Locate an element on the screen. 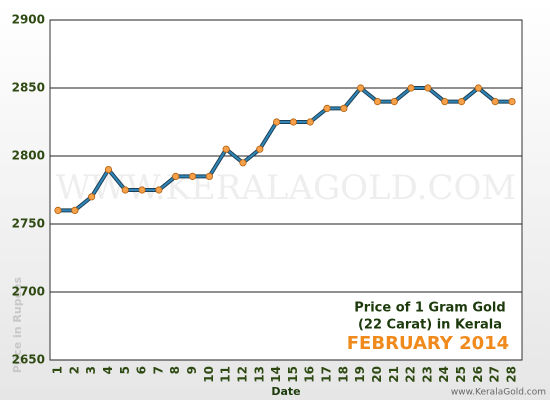  y-tick-label: 2750 is located at coordinates (28, 224).